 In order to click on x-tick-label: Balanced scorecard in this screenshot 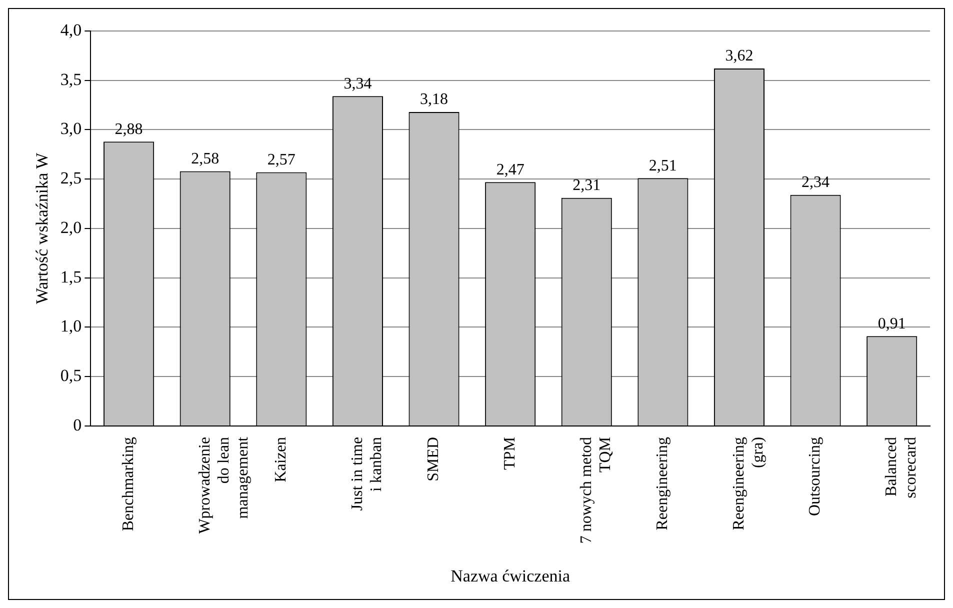, I will do `click(901, 467)`.